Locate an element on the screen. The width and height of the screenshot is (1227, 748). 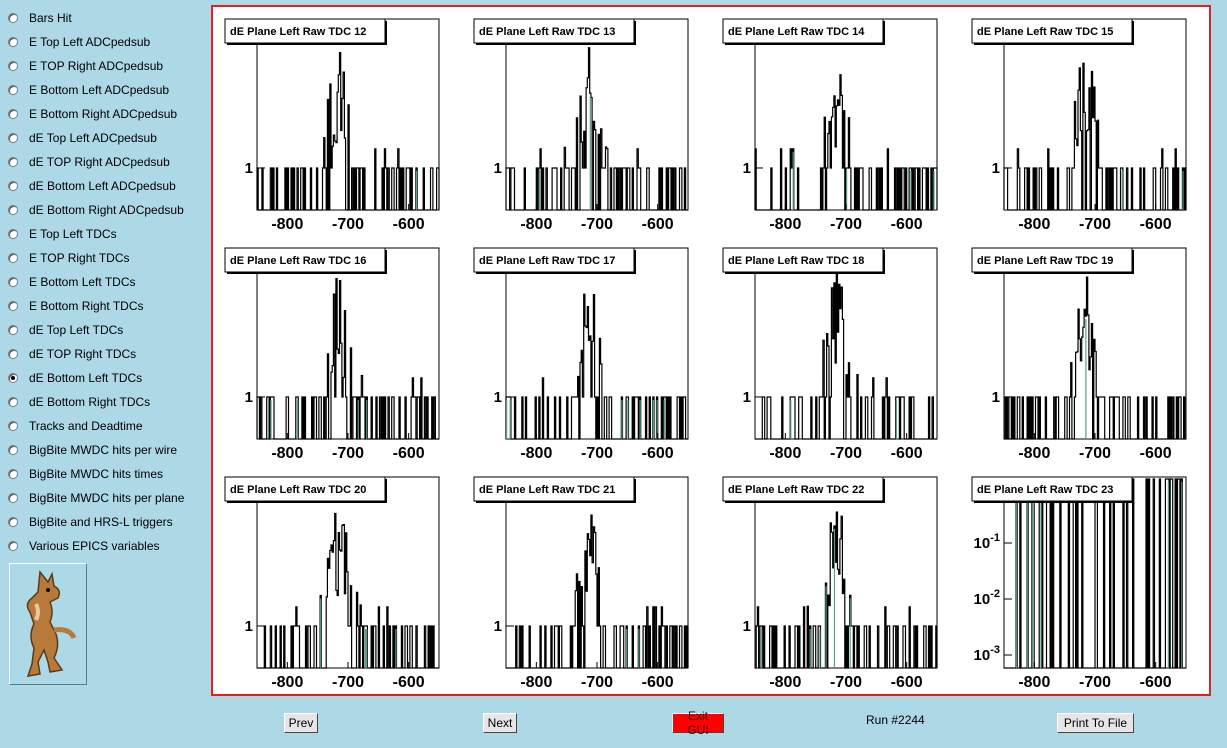
histogram-option: E Bottom Left TDCs is located at coordinates (71, 282).